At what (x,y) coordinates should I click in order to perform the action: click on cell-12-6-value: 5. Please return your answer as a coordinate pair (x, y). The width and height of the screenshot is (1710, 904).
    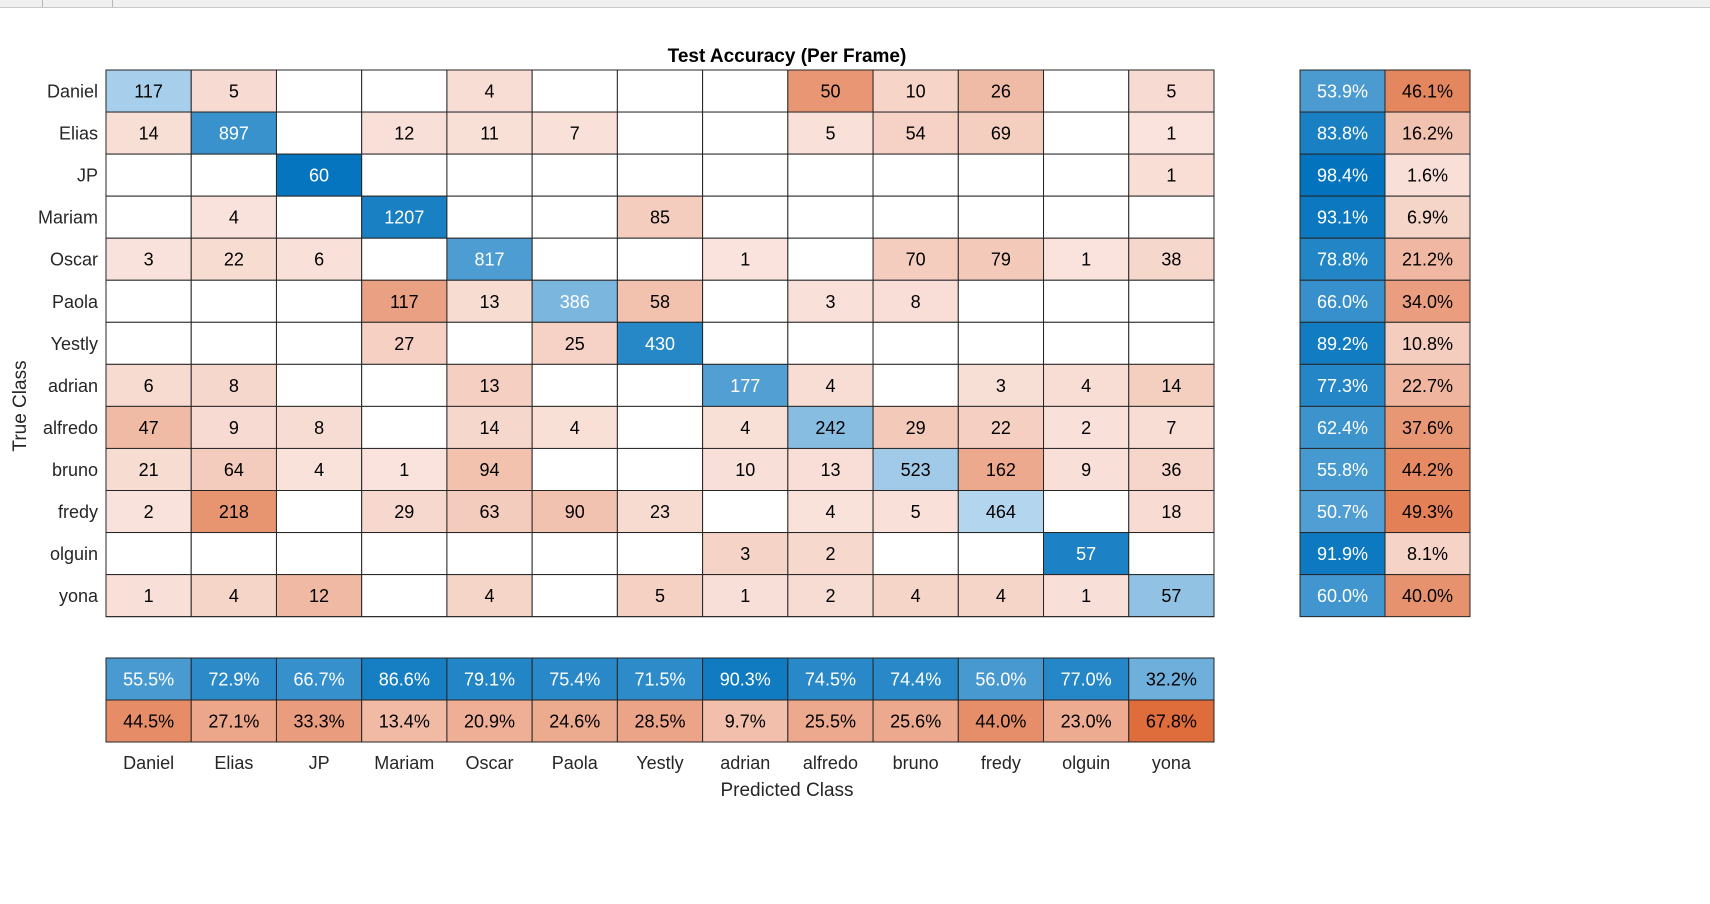
    Looking at the image, I should click on (660, 596).